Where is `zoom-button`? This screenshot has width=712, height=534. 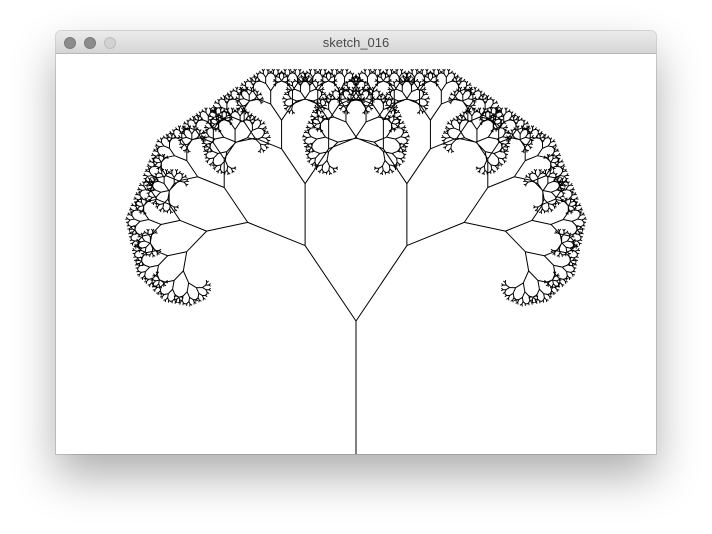
zoom-button is located at coordinates (110, 43).